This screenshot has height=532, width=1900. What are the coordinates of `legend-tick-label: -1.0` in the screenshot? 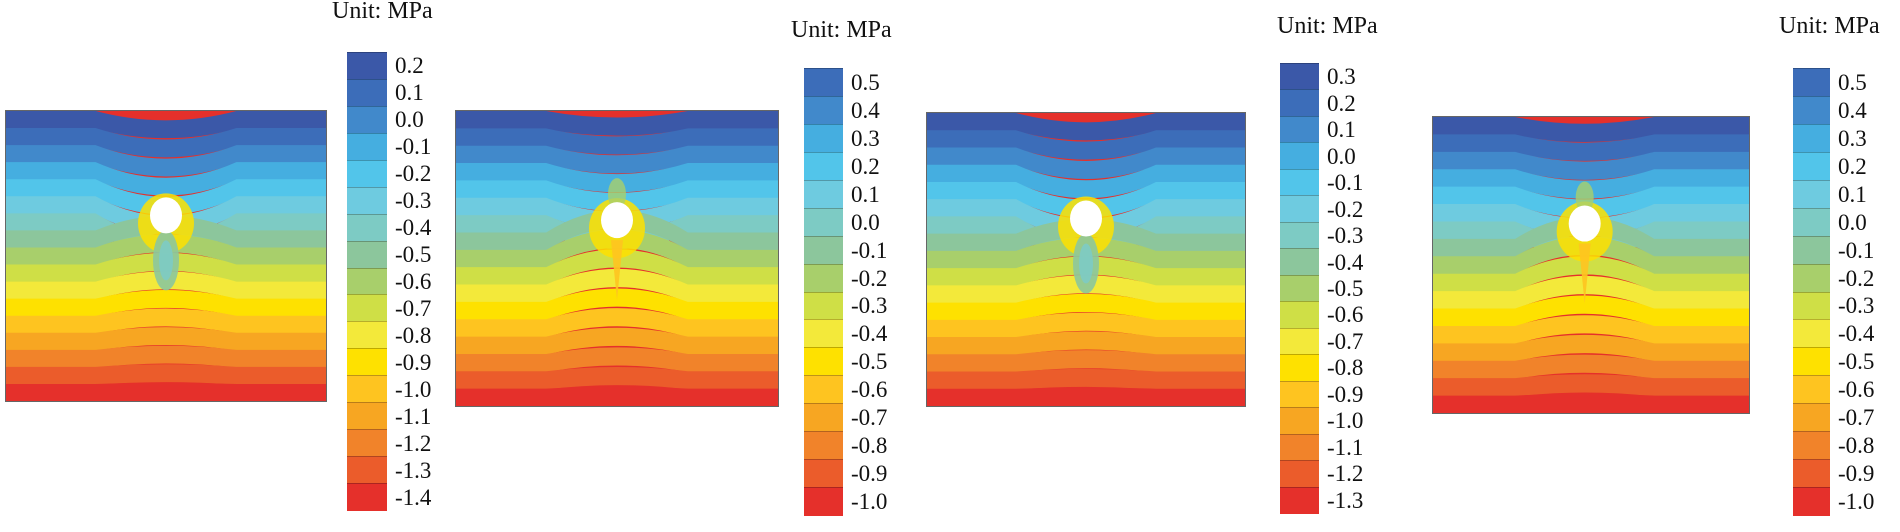 It's located at (869, 502).